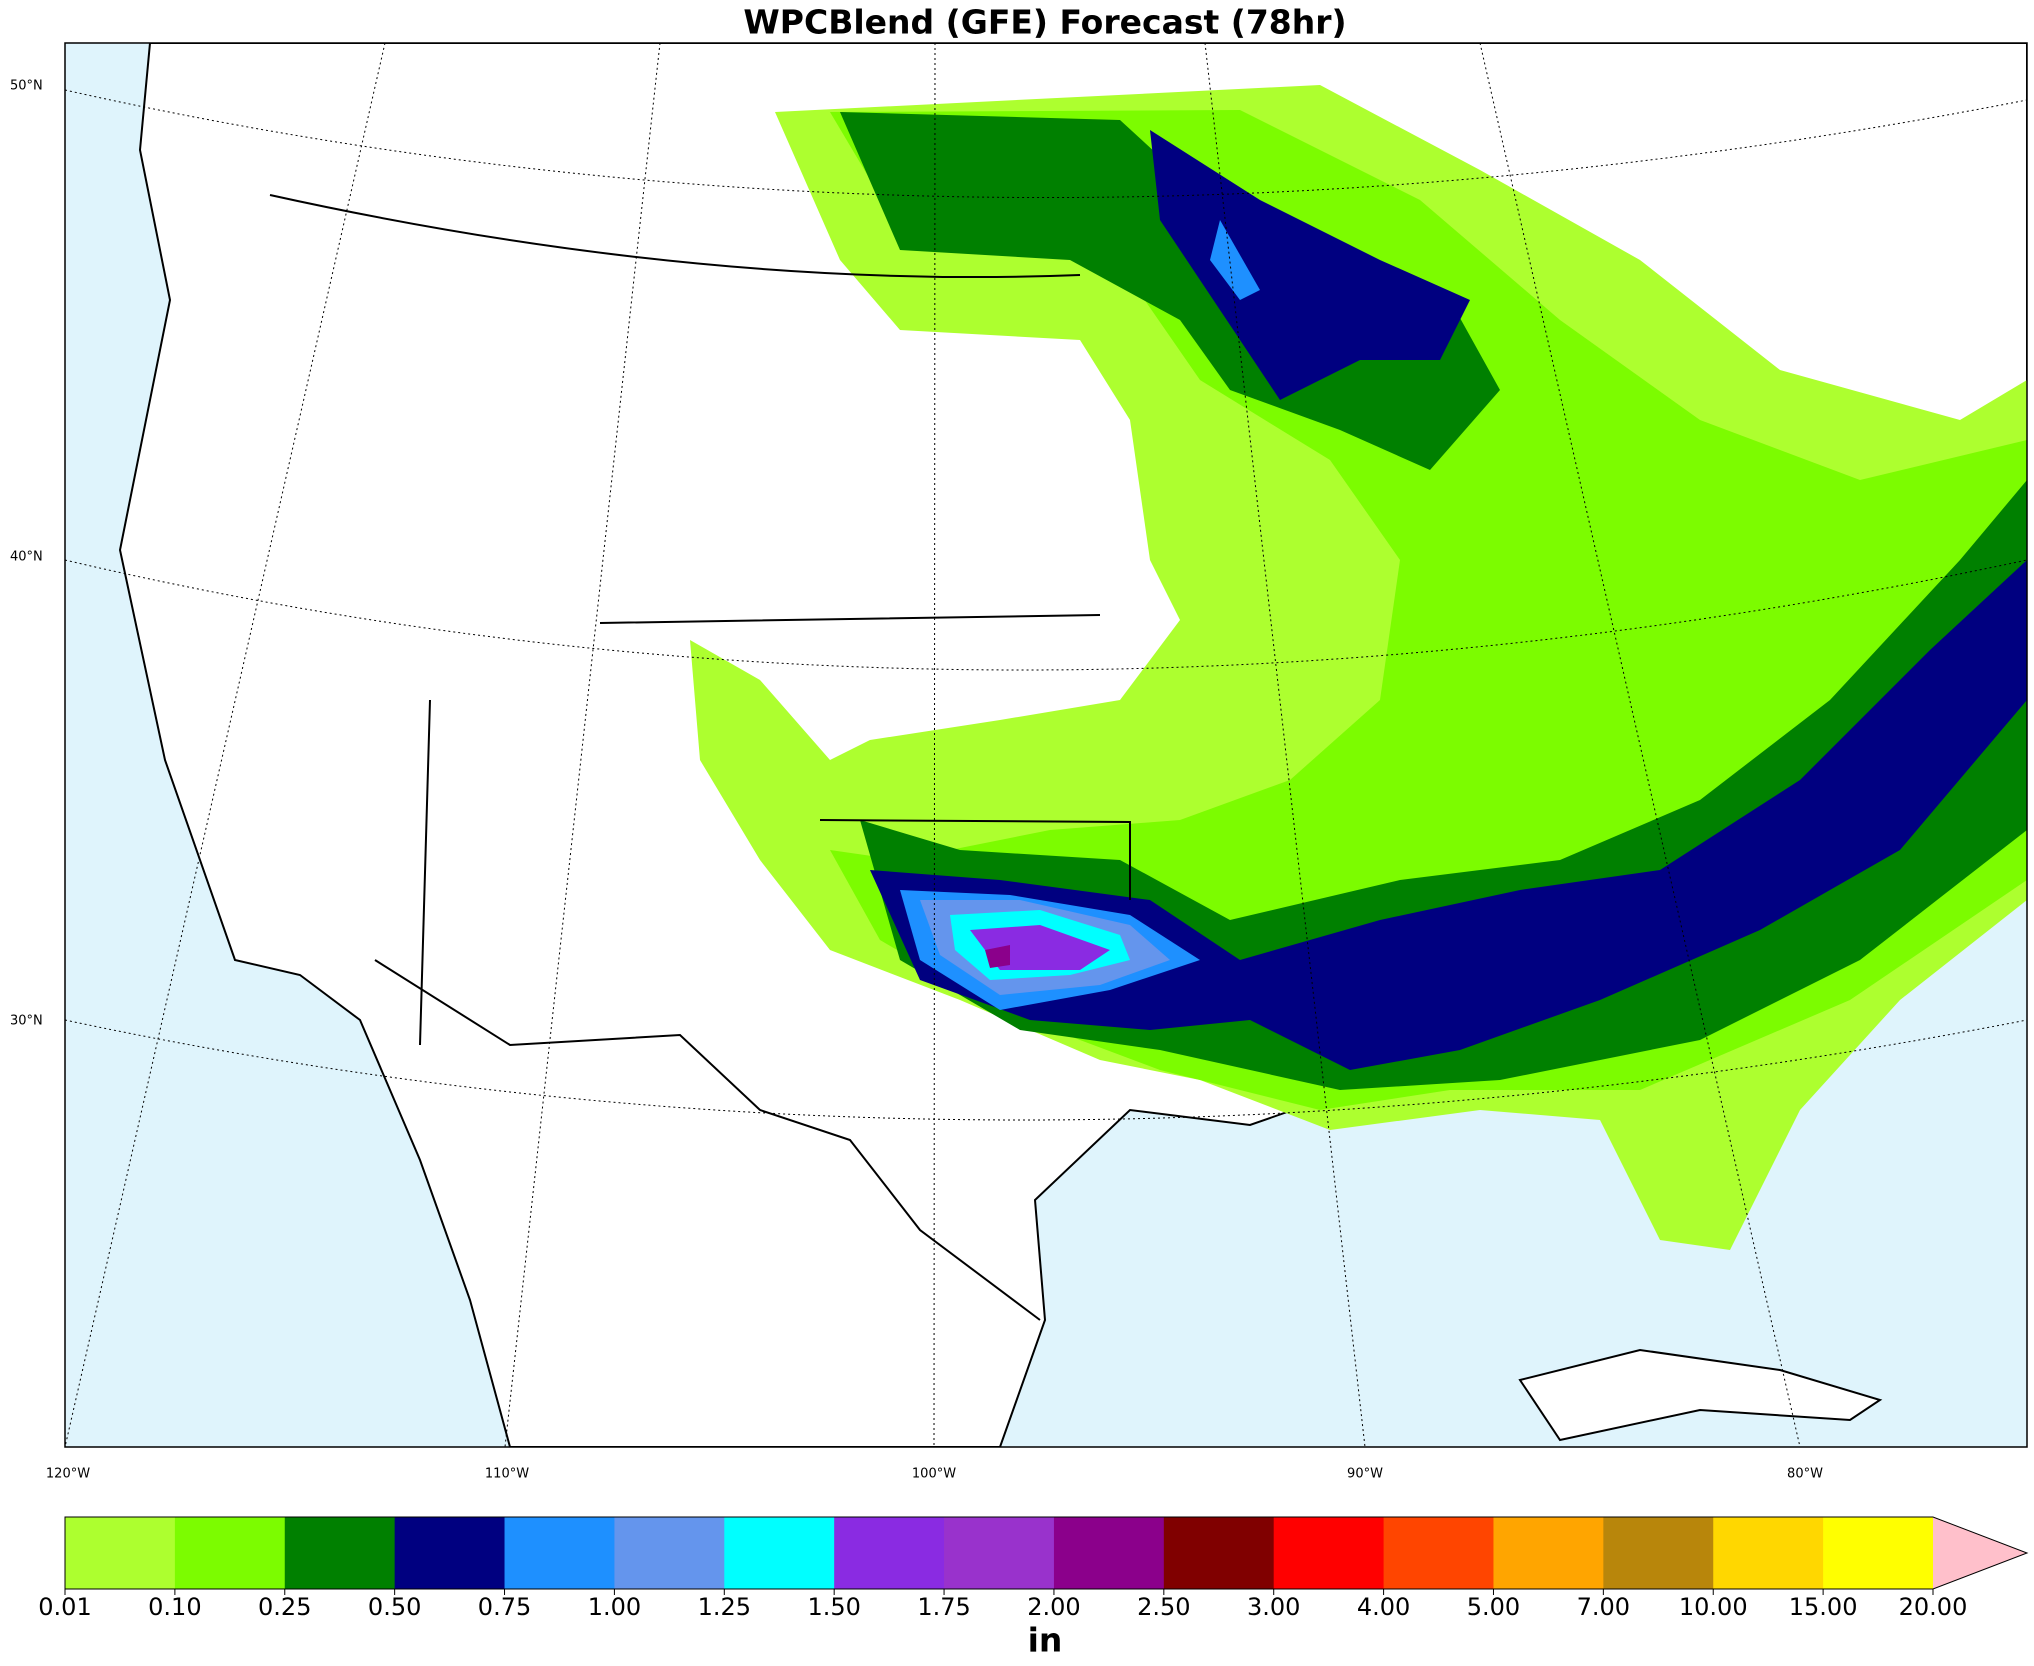 This screenshot has height=1666, width=2034. What do you see at coordinates (1980, 1553) in the screenshot?
I see `colorbar-extend` at bounding box center [1980, 1553].